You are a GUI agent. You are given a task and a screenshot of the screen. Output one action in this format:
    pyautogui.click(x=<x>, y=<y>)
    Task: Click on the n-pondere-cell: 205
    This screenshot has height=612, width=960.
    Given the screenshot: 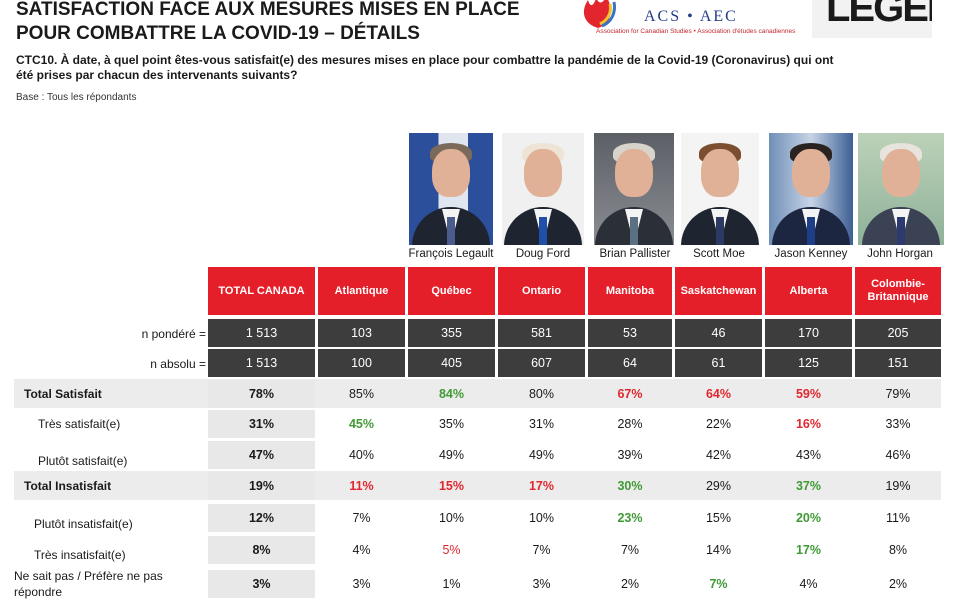 What is the action you would take?
    pyautogui.click(x=898, y=333)
    